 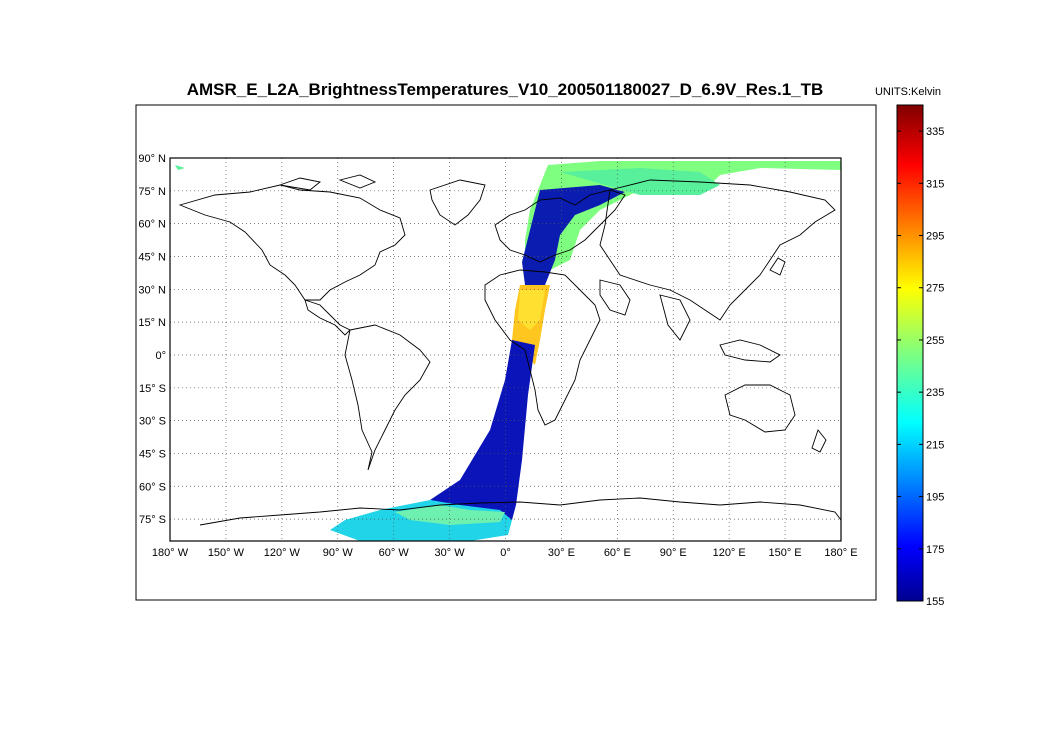 What do you see at coordinates (152, 323) in the screenshot?
I see `lat-tick-label: 15° N` at bounding box center [152, 323].